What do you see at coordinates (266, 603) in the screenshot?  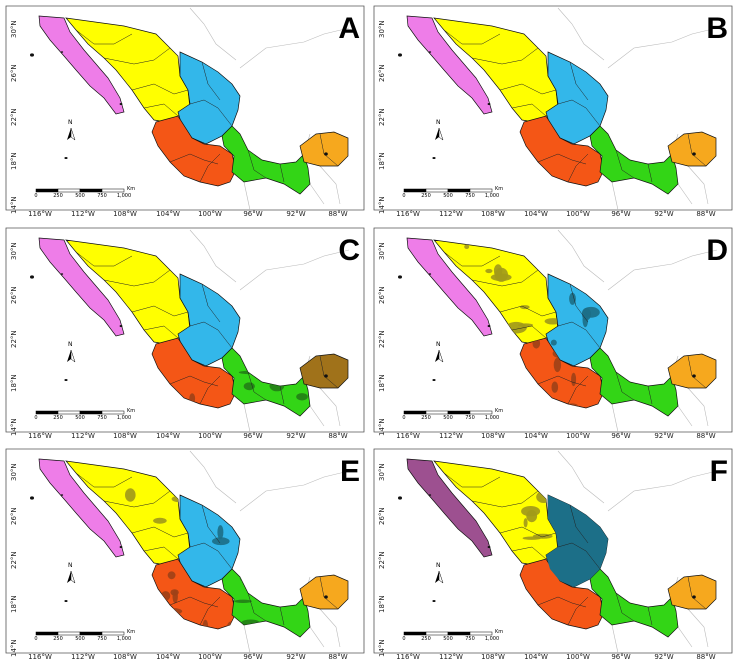 I see `region-green` at bounding box center [266, 603].